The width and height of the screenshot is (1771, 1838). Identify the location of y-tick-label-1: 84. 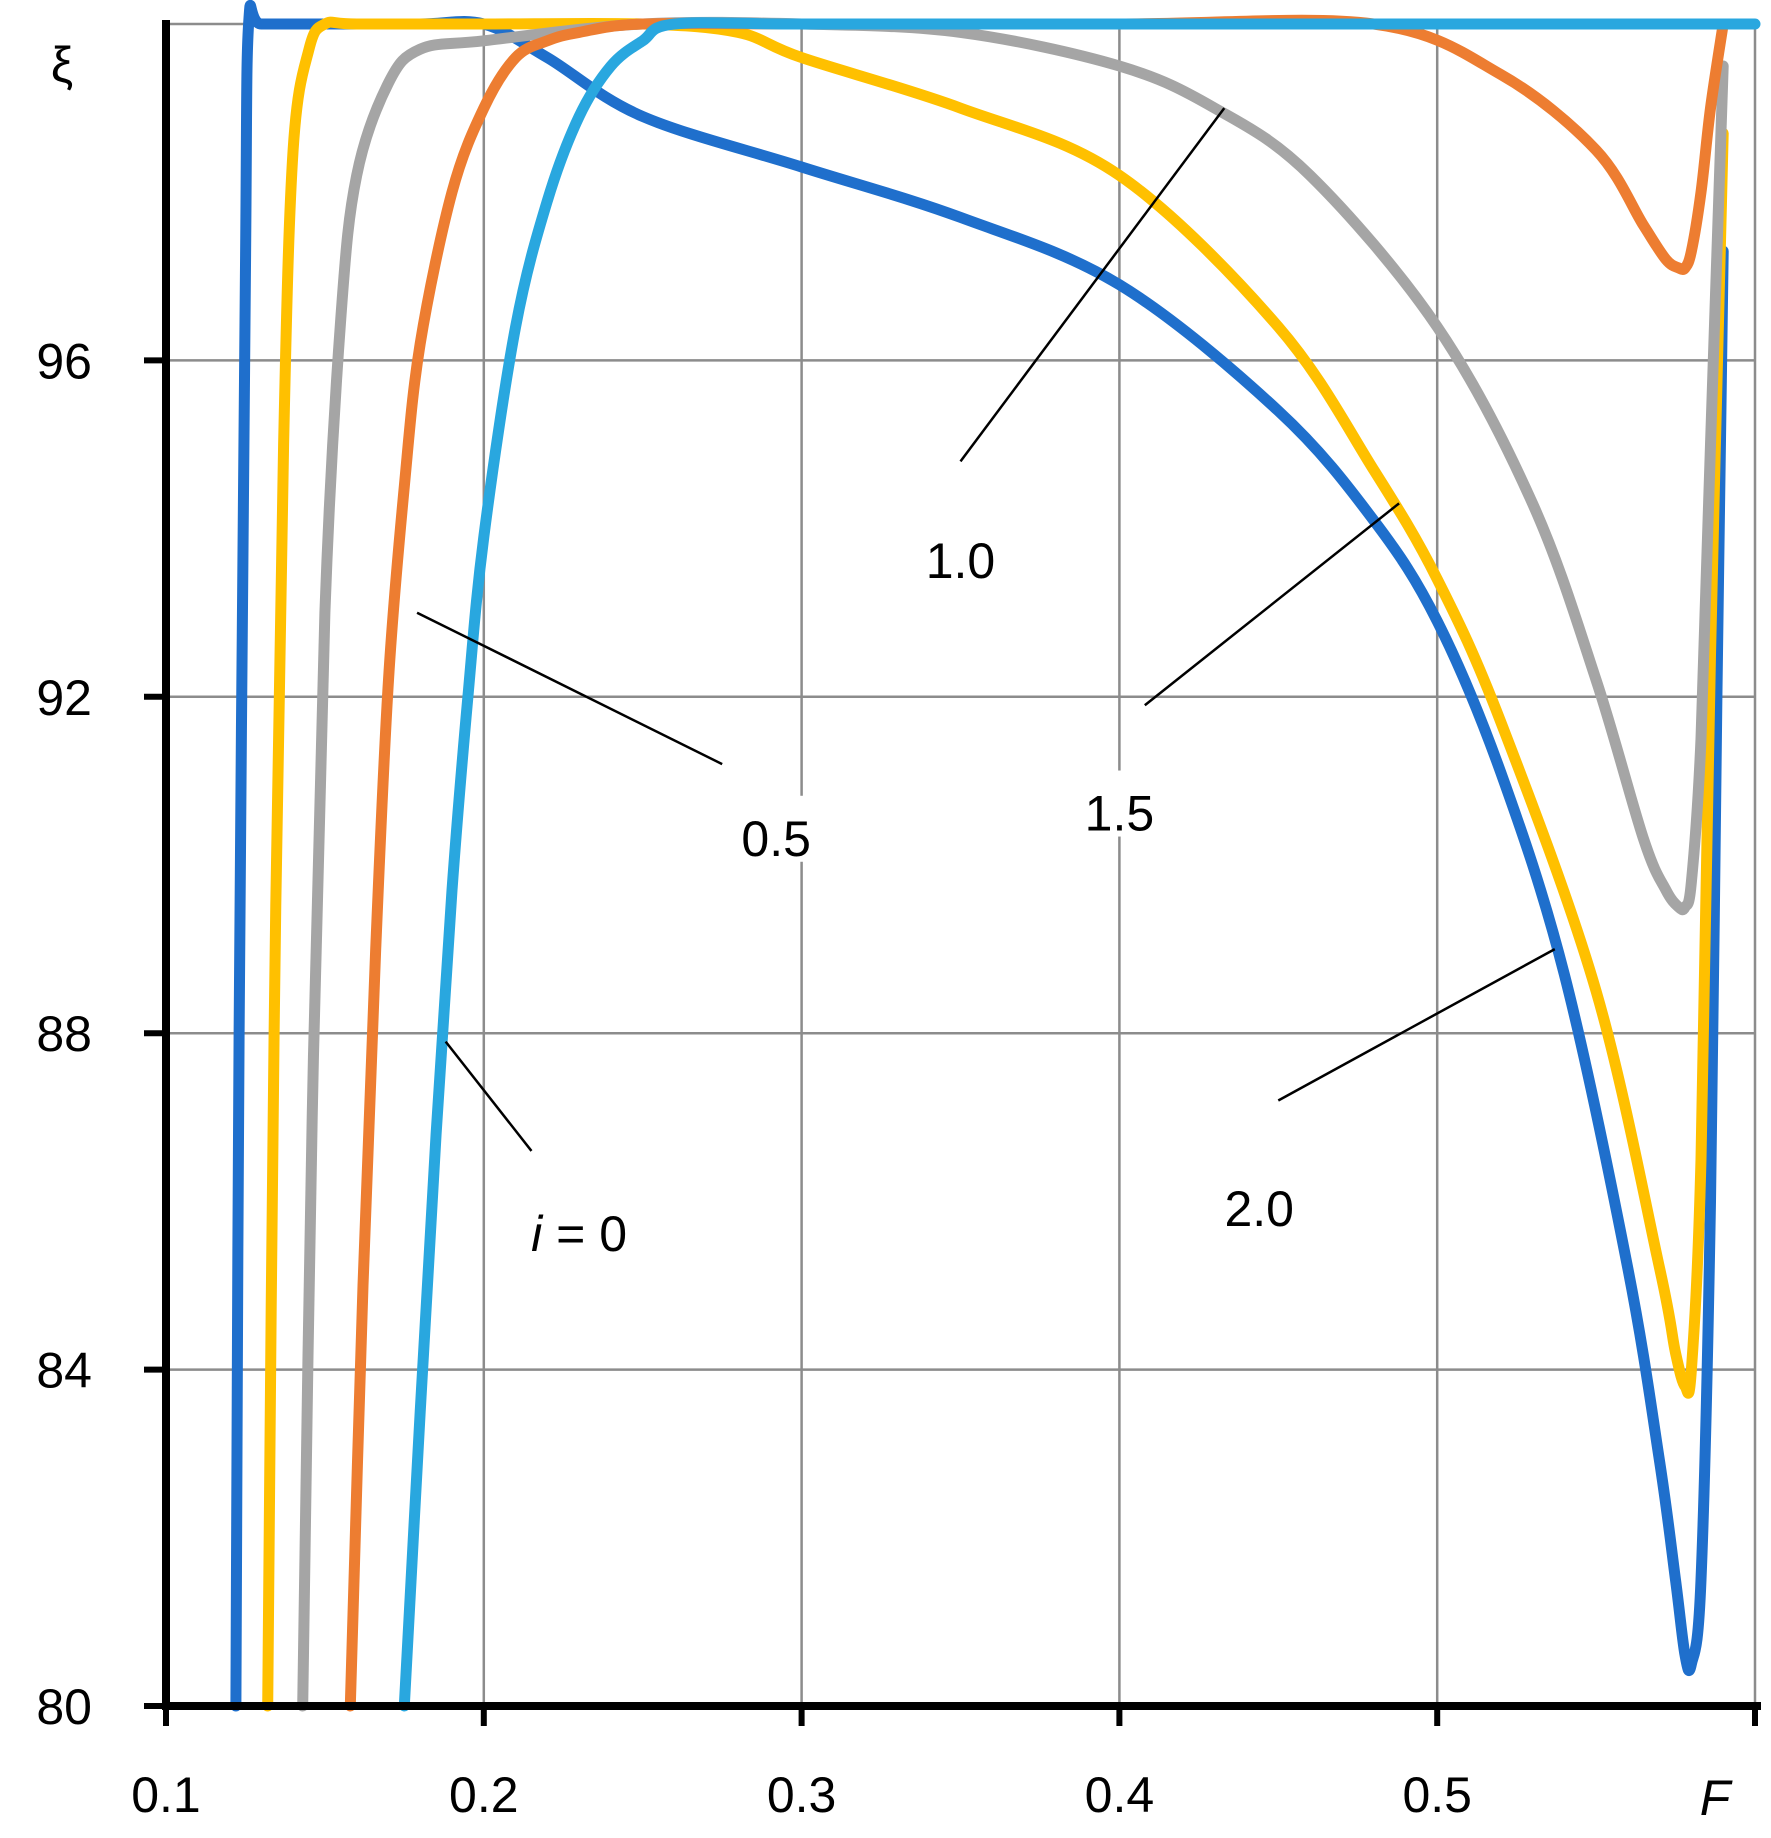
(64, 1371).